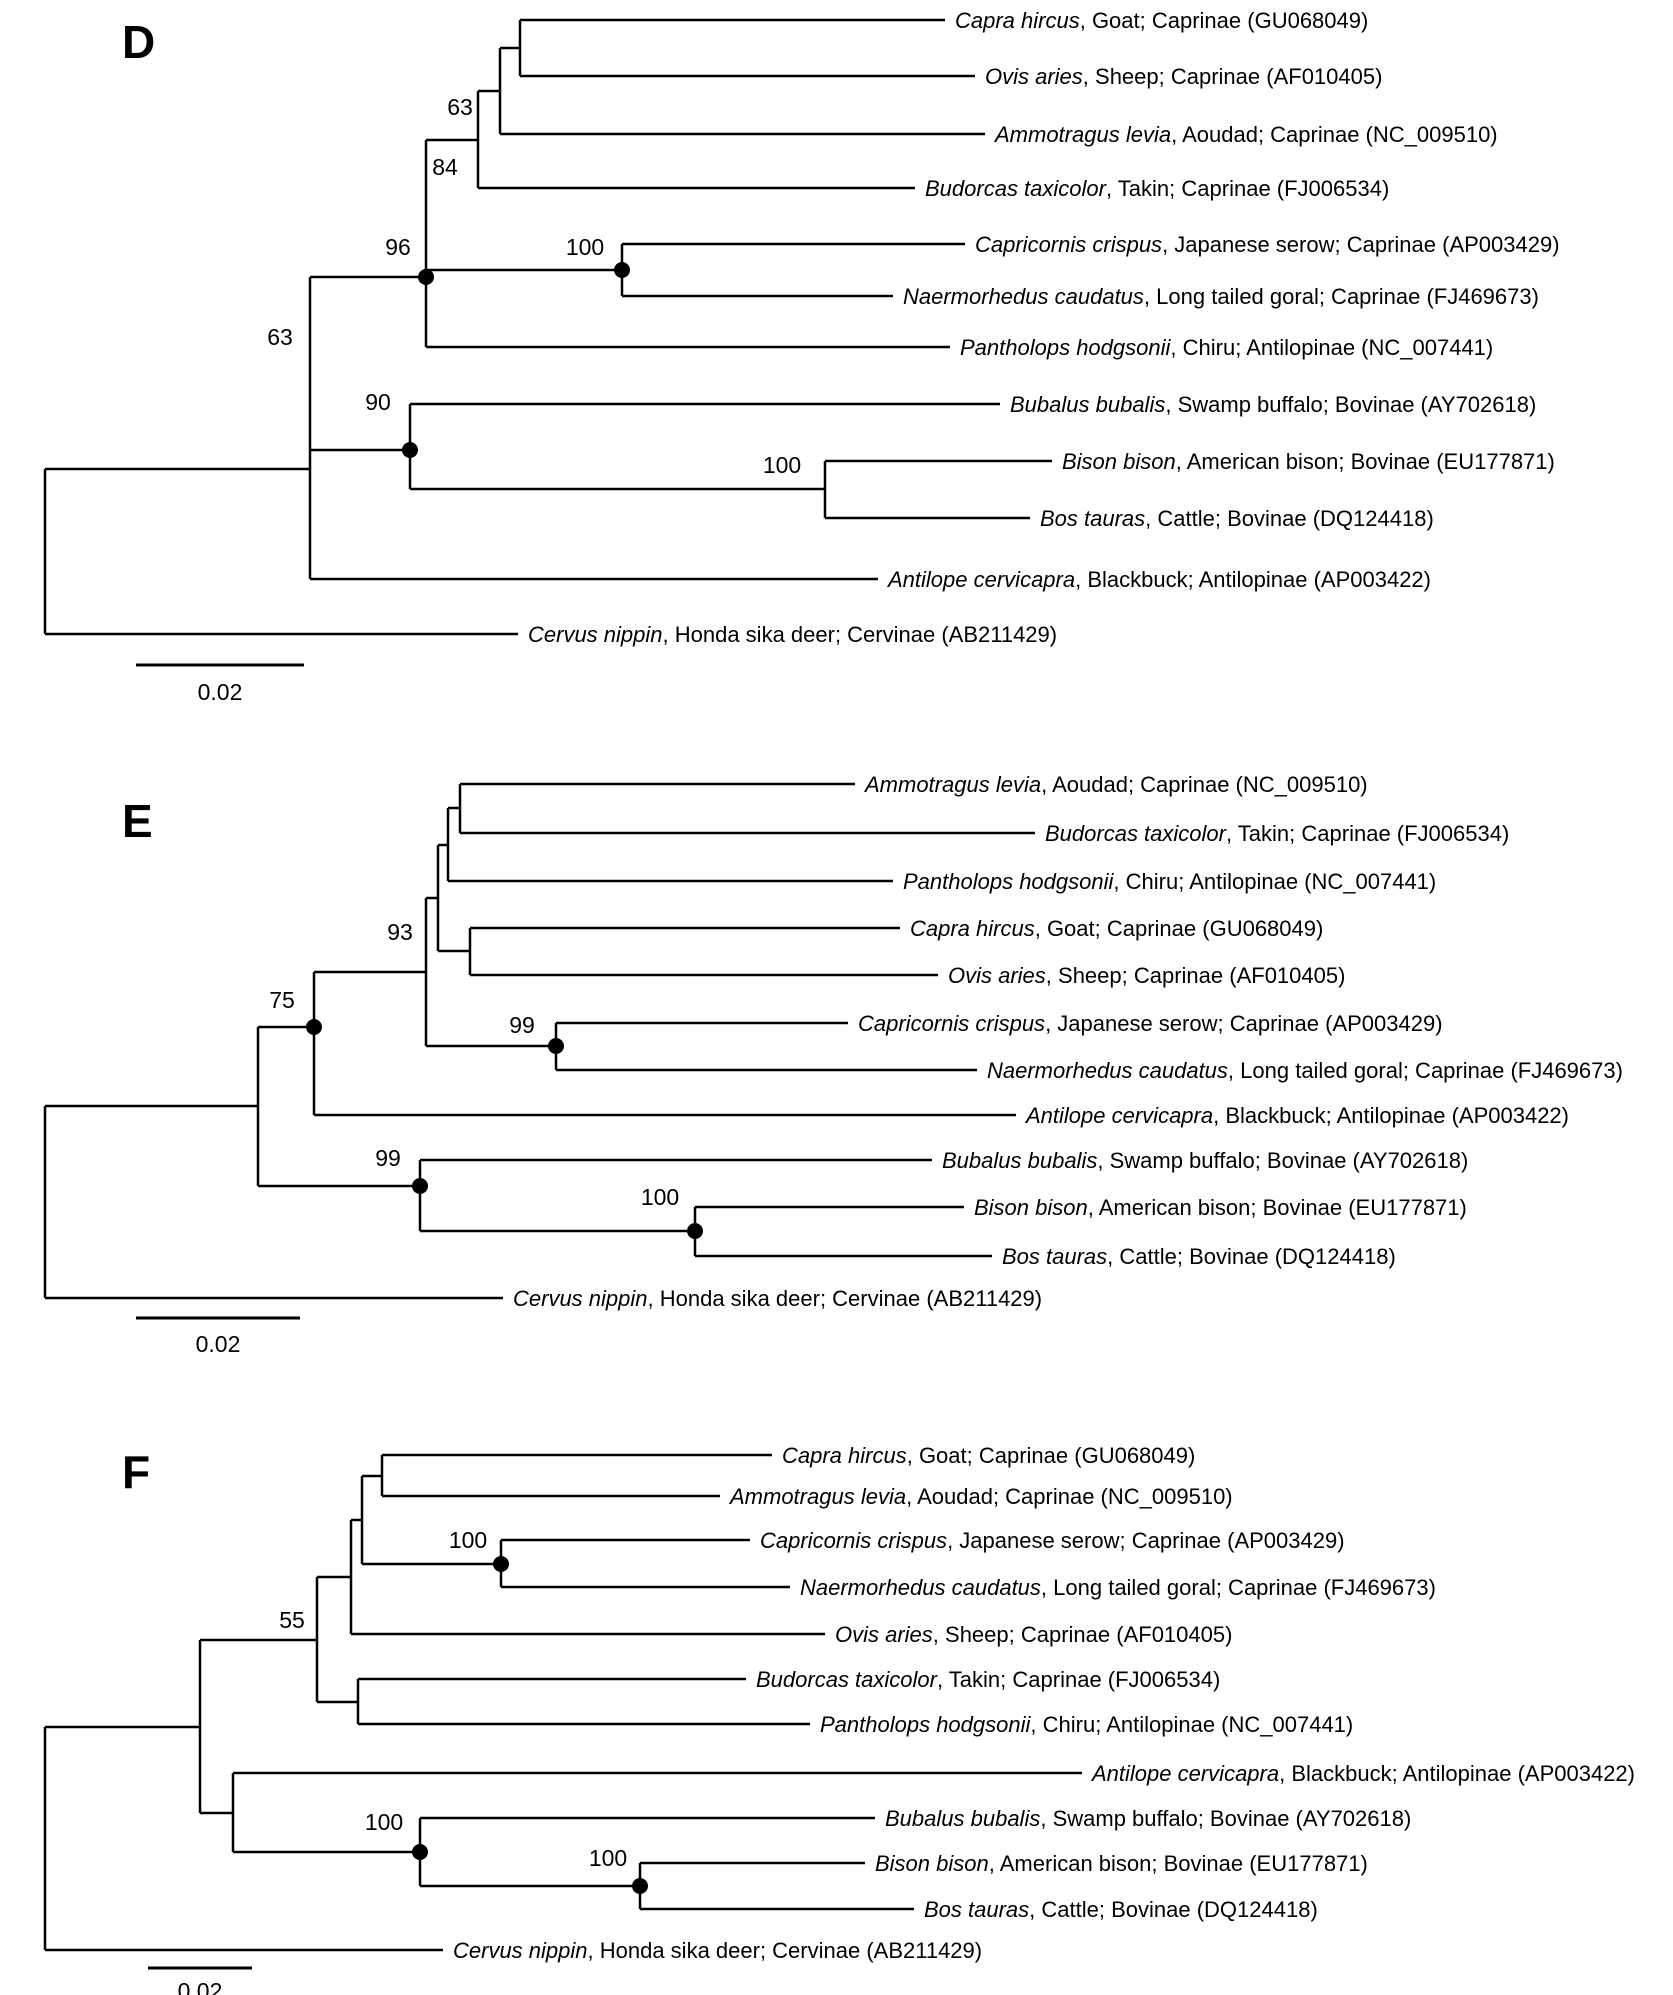 The height and width of the screenshot is (1995, 1673). I want to click on panel-label: F, so click(136, 1472).